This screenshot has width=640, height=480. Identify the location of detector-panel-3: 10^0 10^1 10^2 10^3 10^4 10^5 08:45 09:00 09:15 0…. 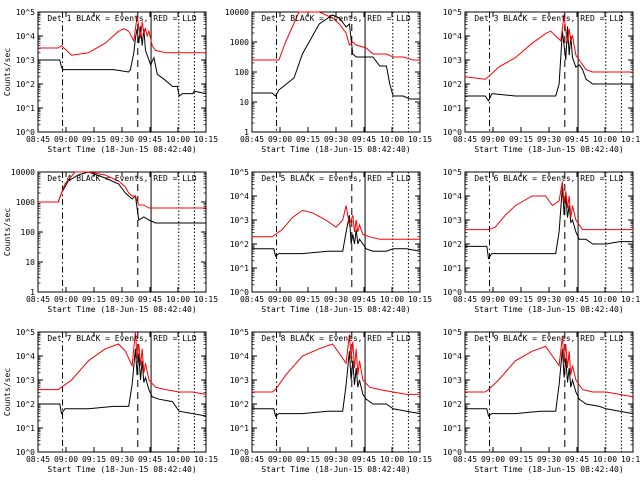
(541, 81).